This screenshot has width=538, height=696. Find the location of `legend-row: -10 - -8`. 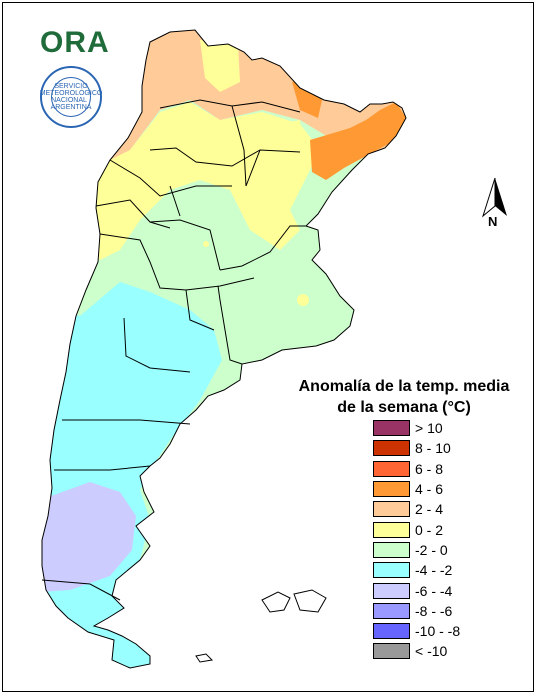

legend-row: -10 - -8 is located at coordinates (443, 631).